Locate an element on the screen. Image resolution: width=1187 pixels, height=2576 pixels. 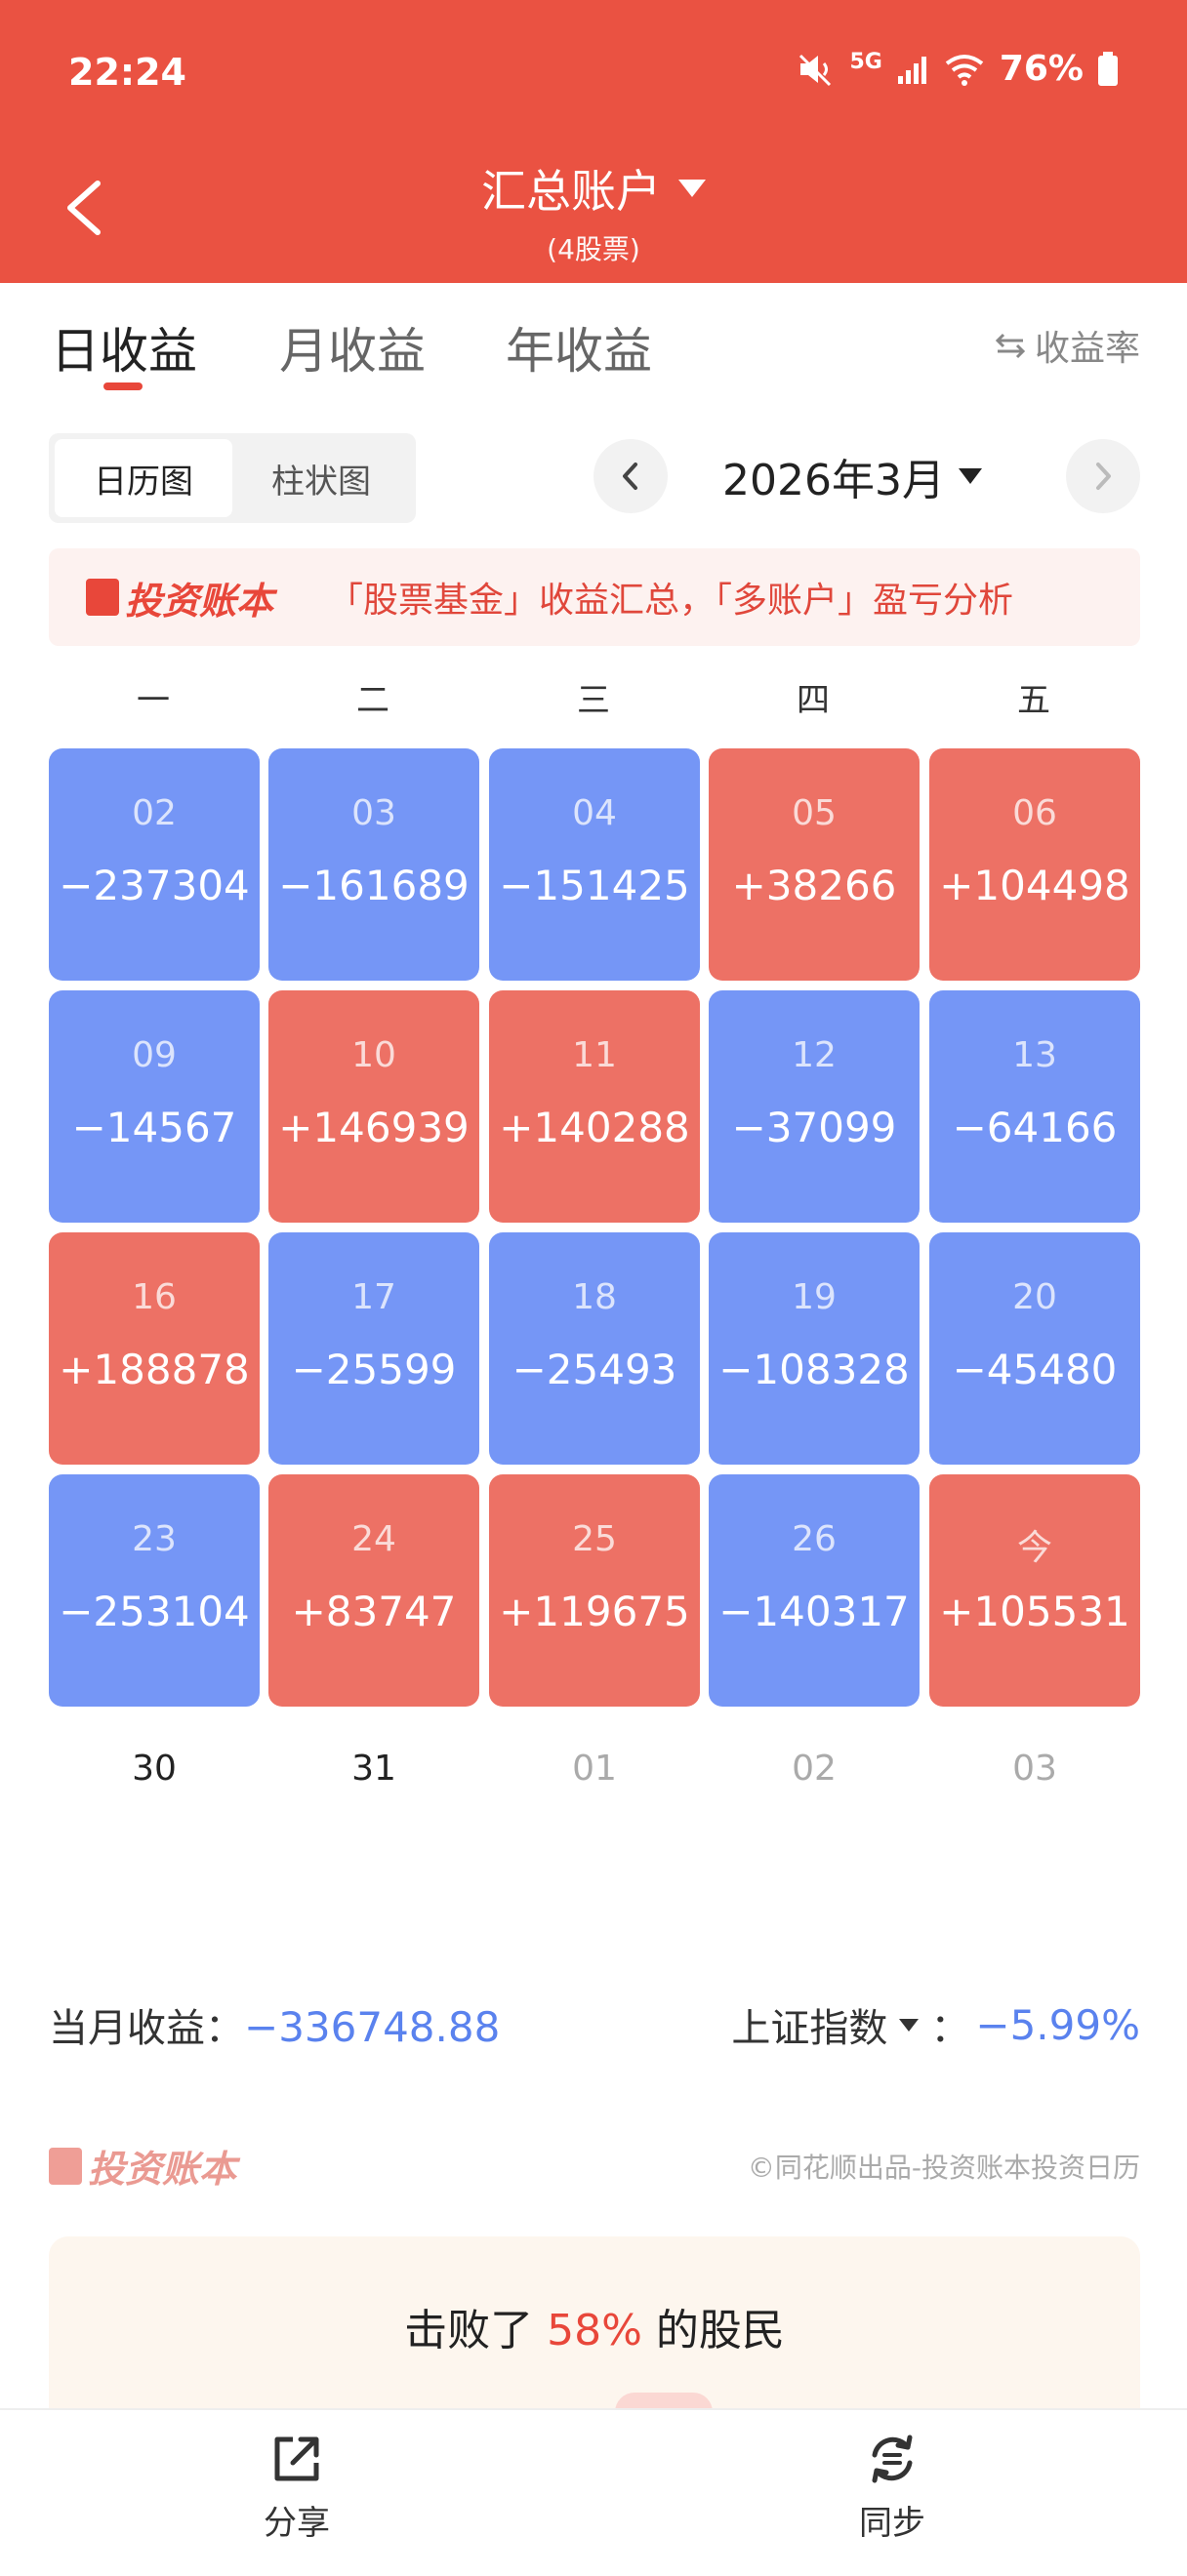
day-number: 06 is located at coordinates (1034, 813).